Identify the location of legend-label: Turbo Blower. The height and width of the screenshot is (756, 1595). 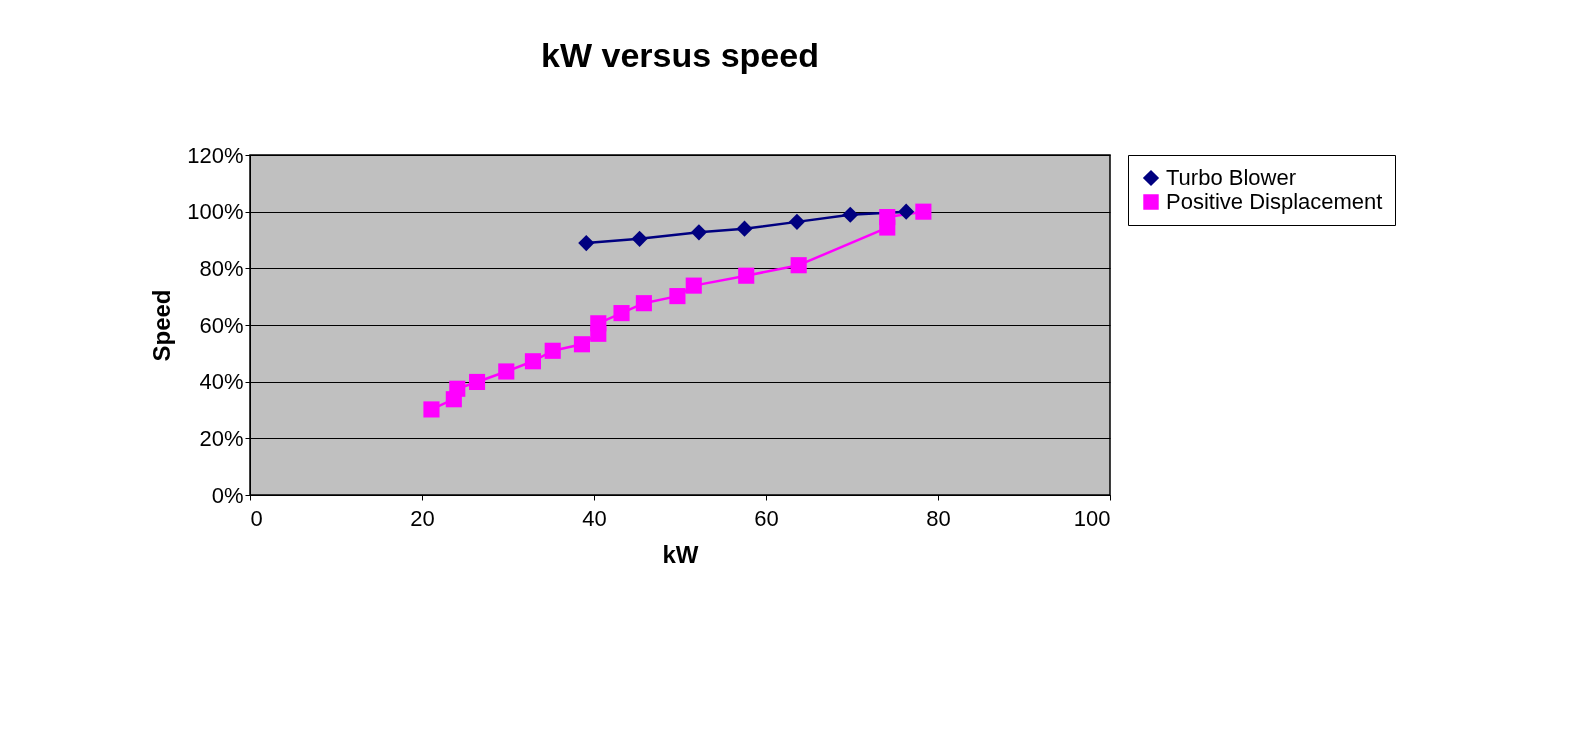
(1231, 177).